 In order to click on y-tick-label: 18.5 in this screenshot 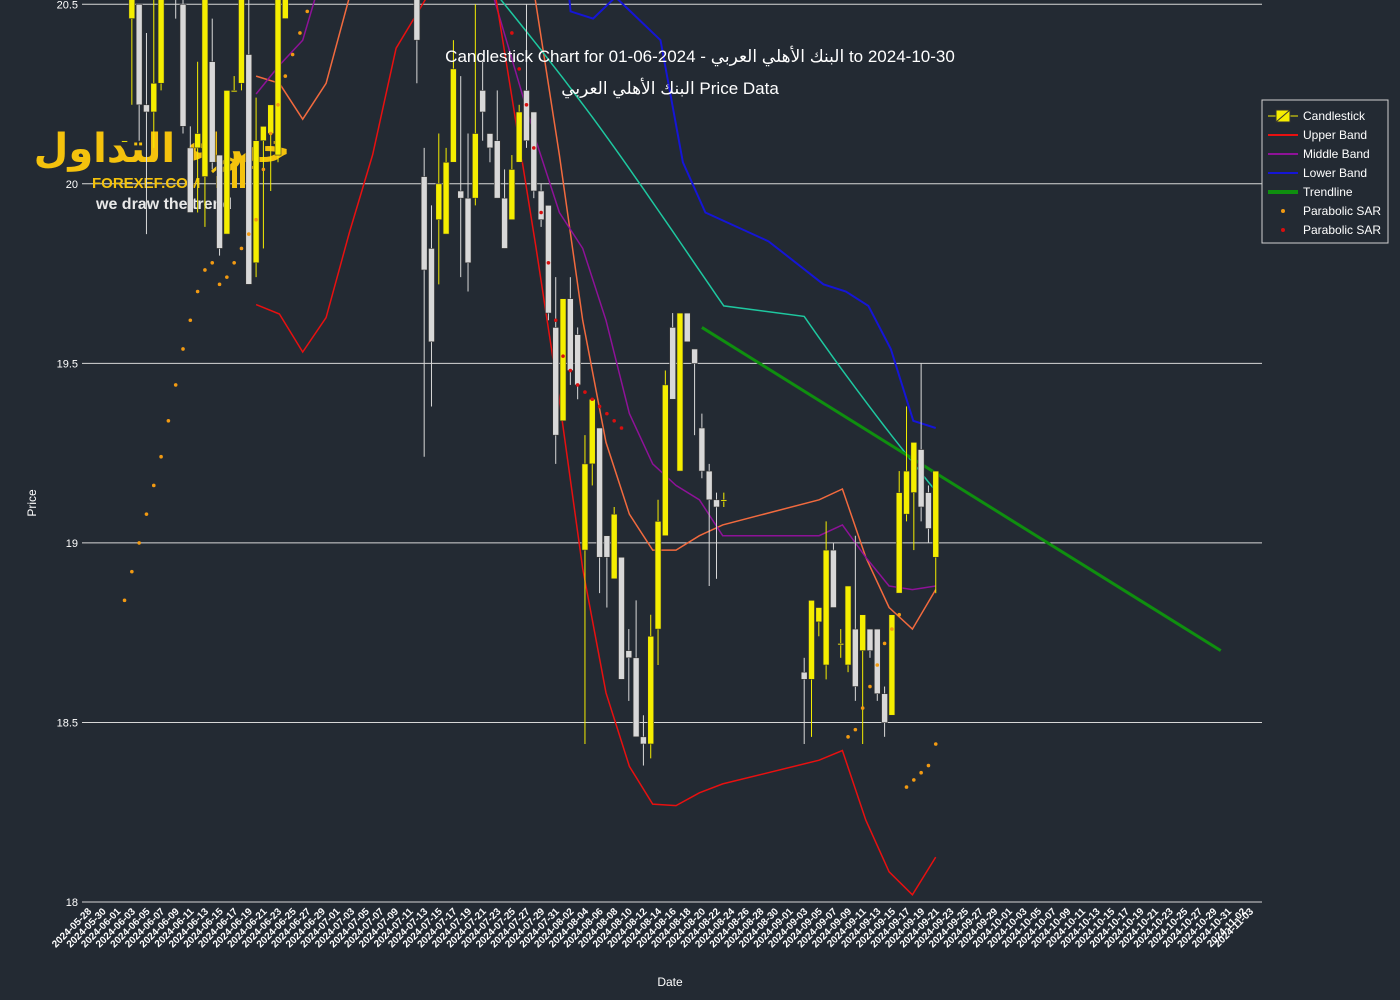, I will do `click(67, 723)`.